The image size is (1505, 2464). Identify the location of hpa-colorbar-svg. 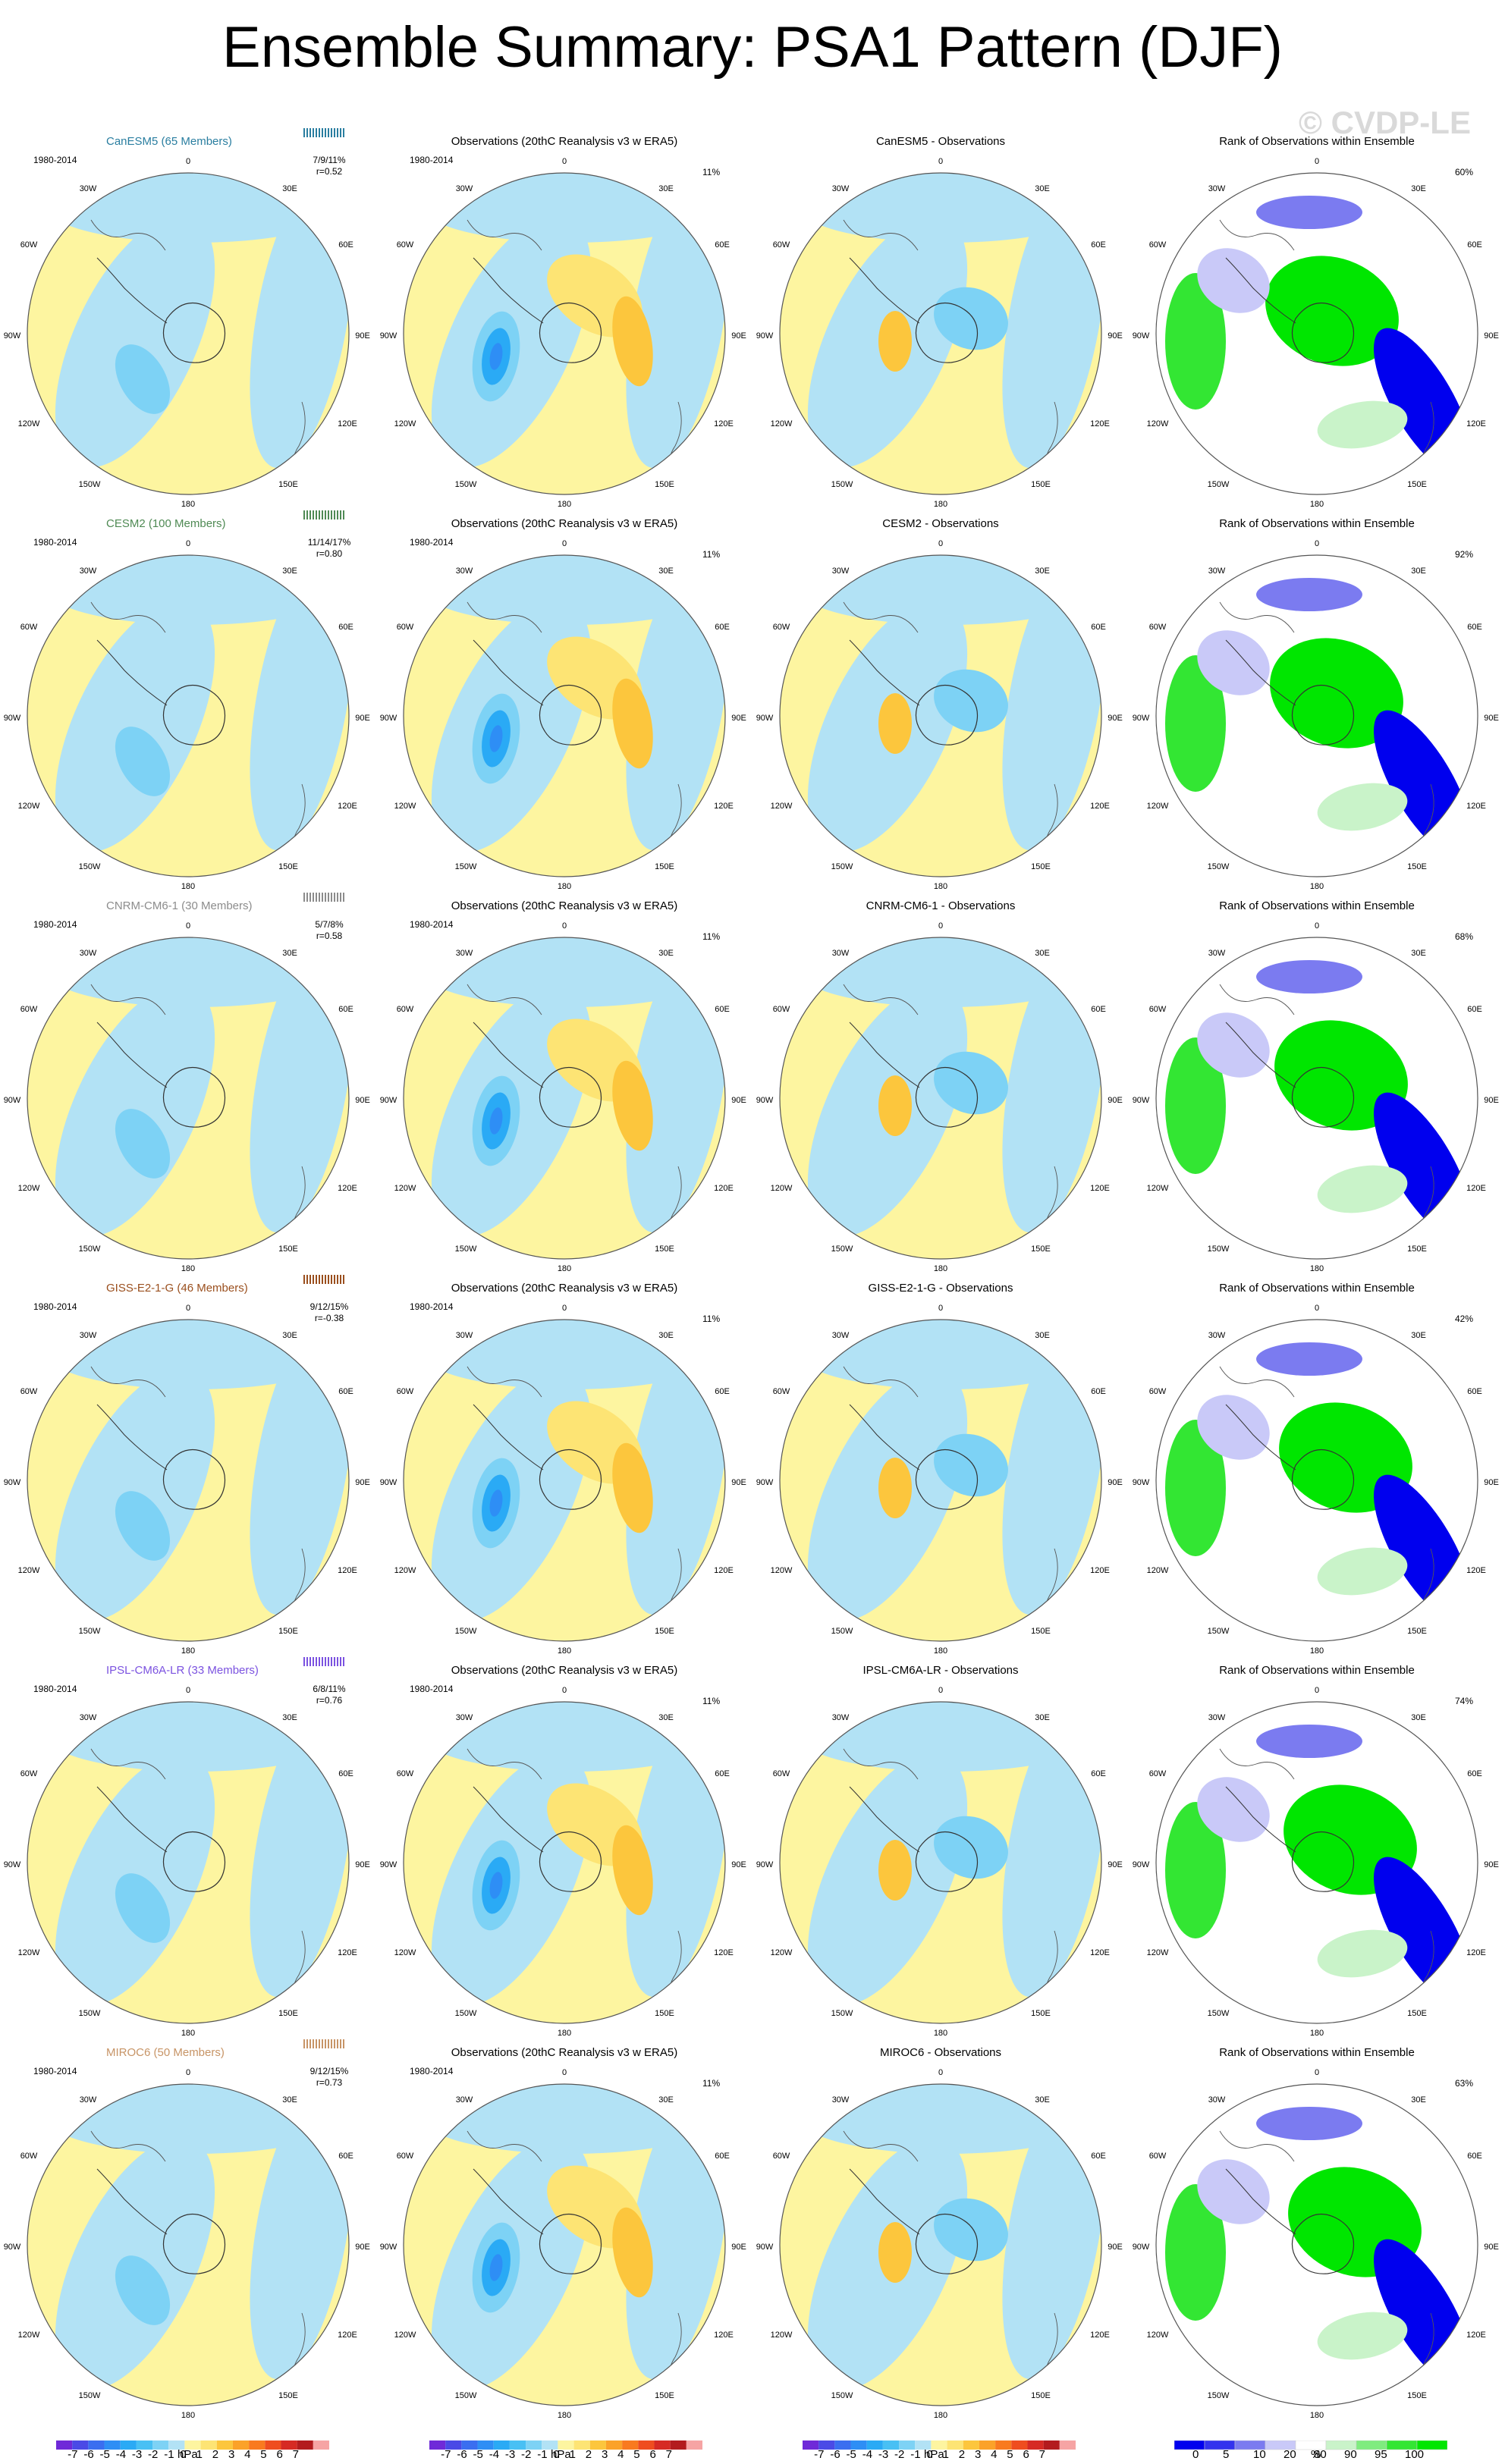
(565, 2445).